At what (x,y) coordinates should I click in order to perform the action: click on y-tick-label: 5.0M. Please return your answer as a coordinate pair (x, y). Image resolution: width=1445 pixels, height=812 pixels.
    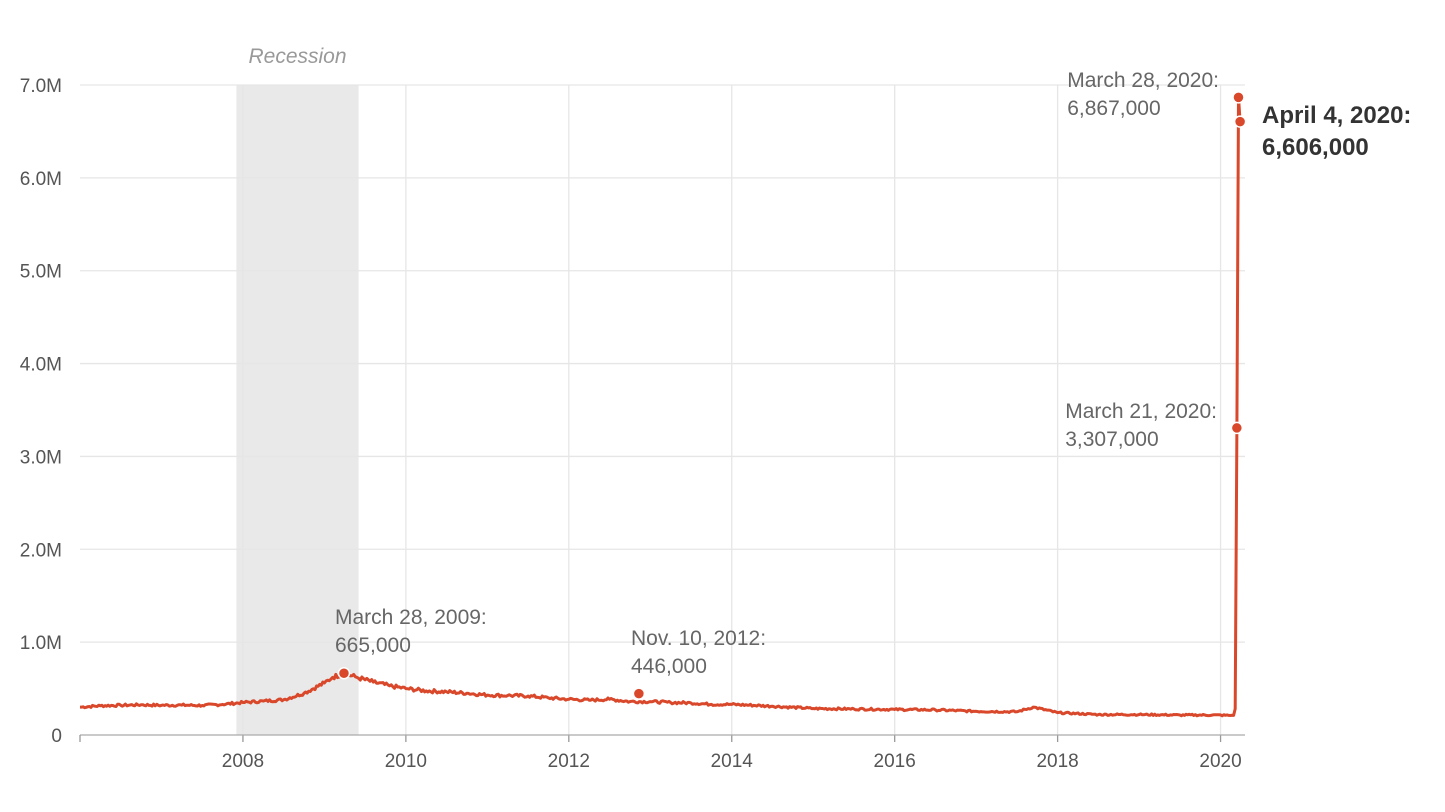
    Looking at the image, I should click on (41, 272).